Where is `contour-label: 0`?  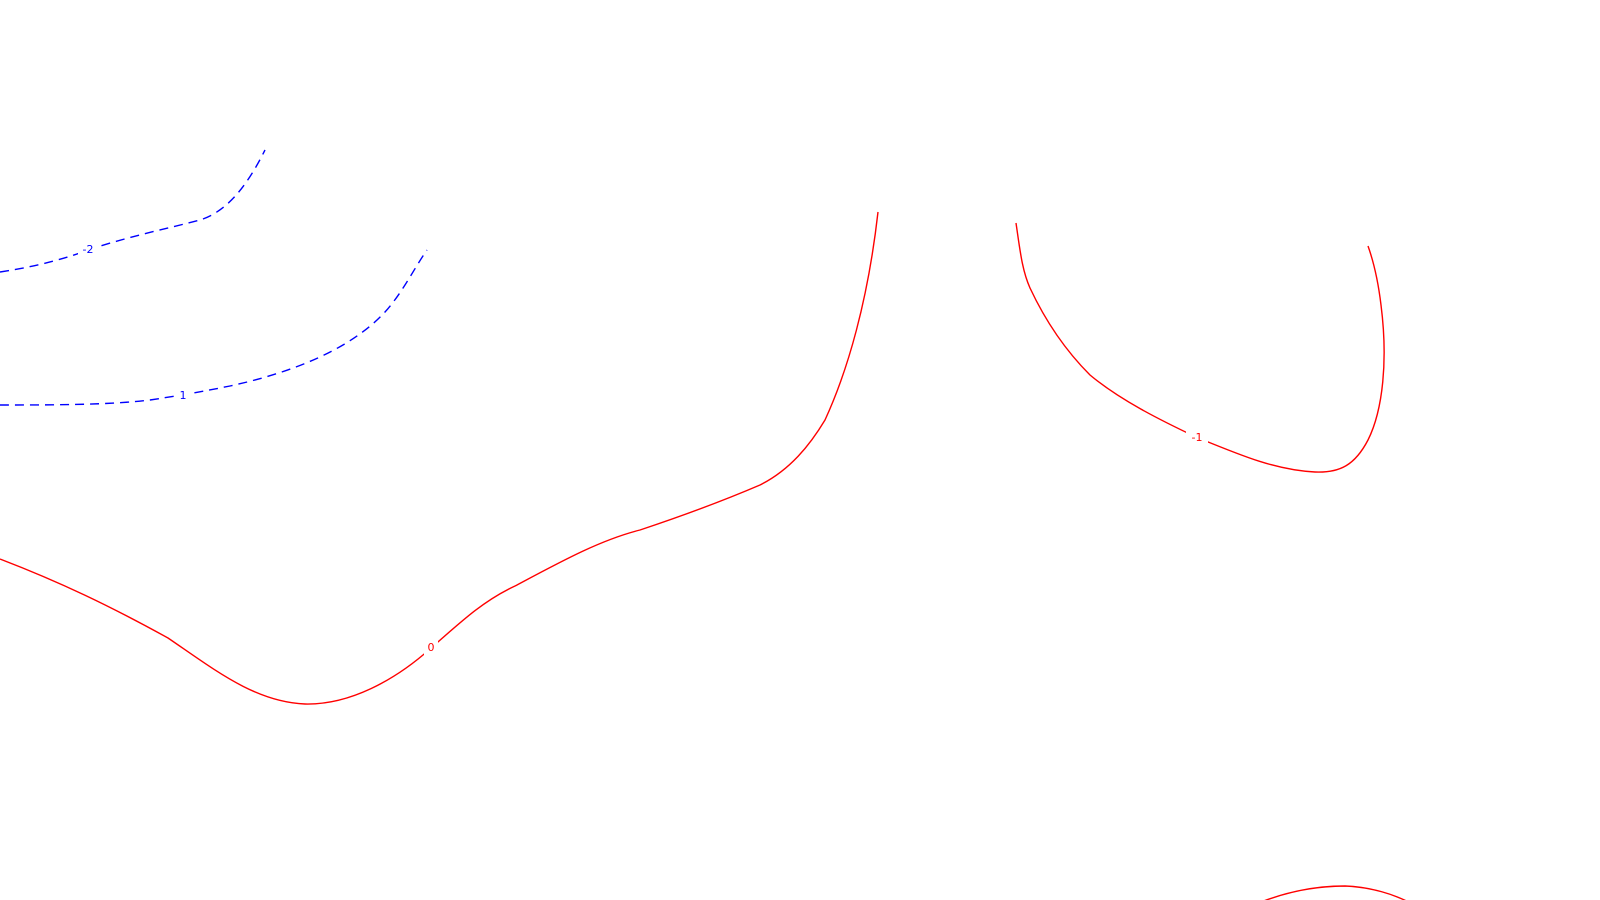
contour-label: 0 is located at coordinates (431, 647).